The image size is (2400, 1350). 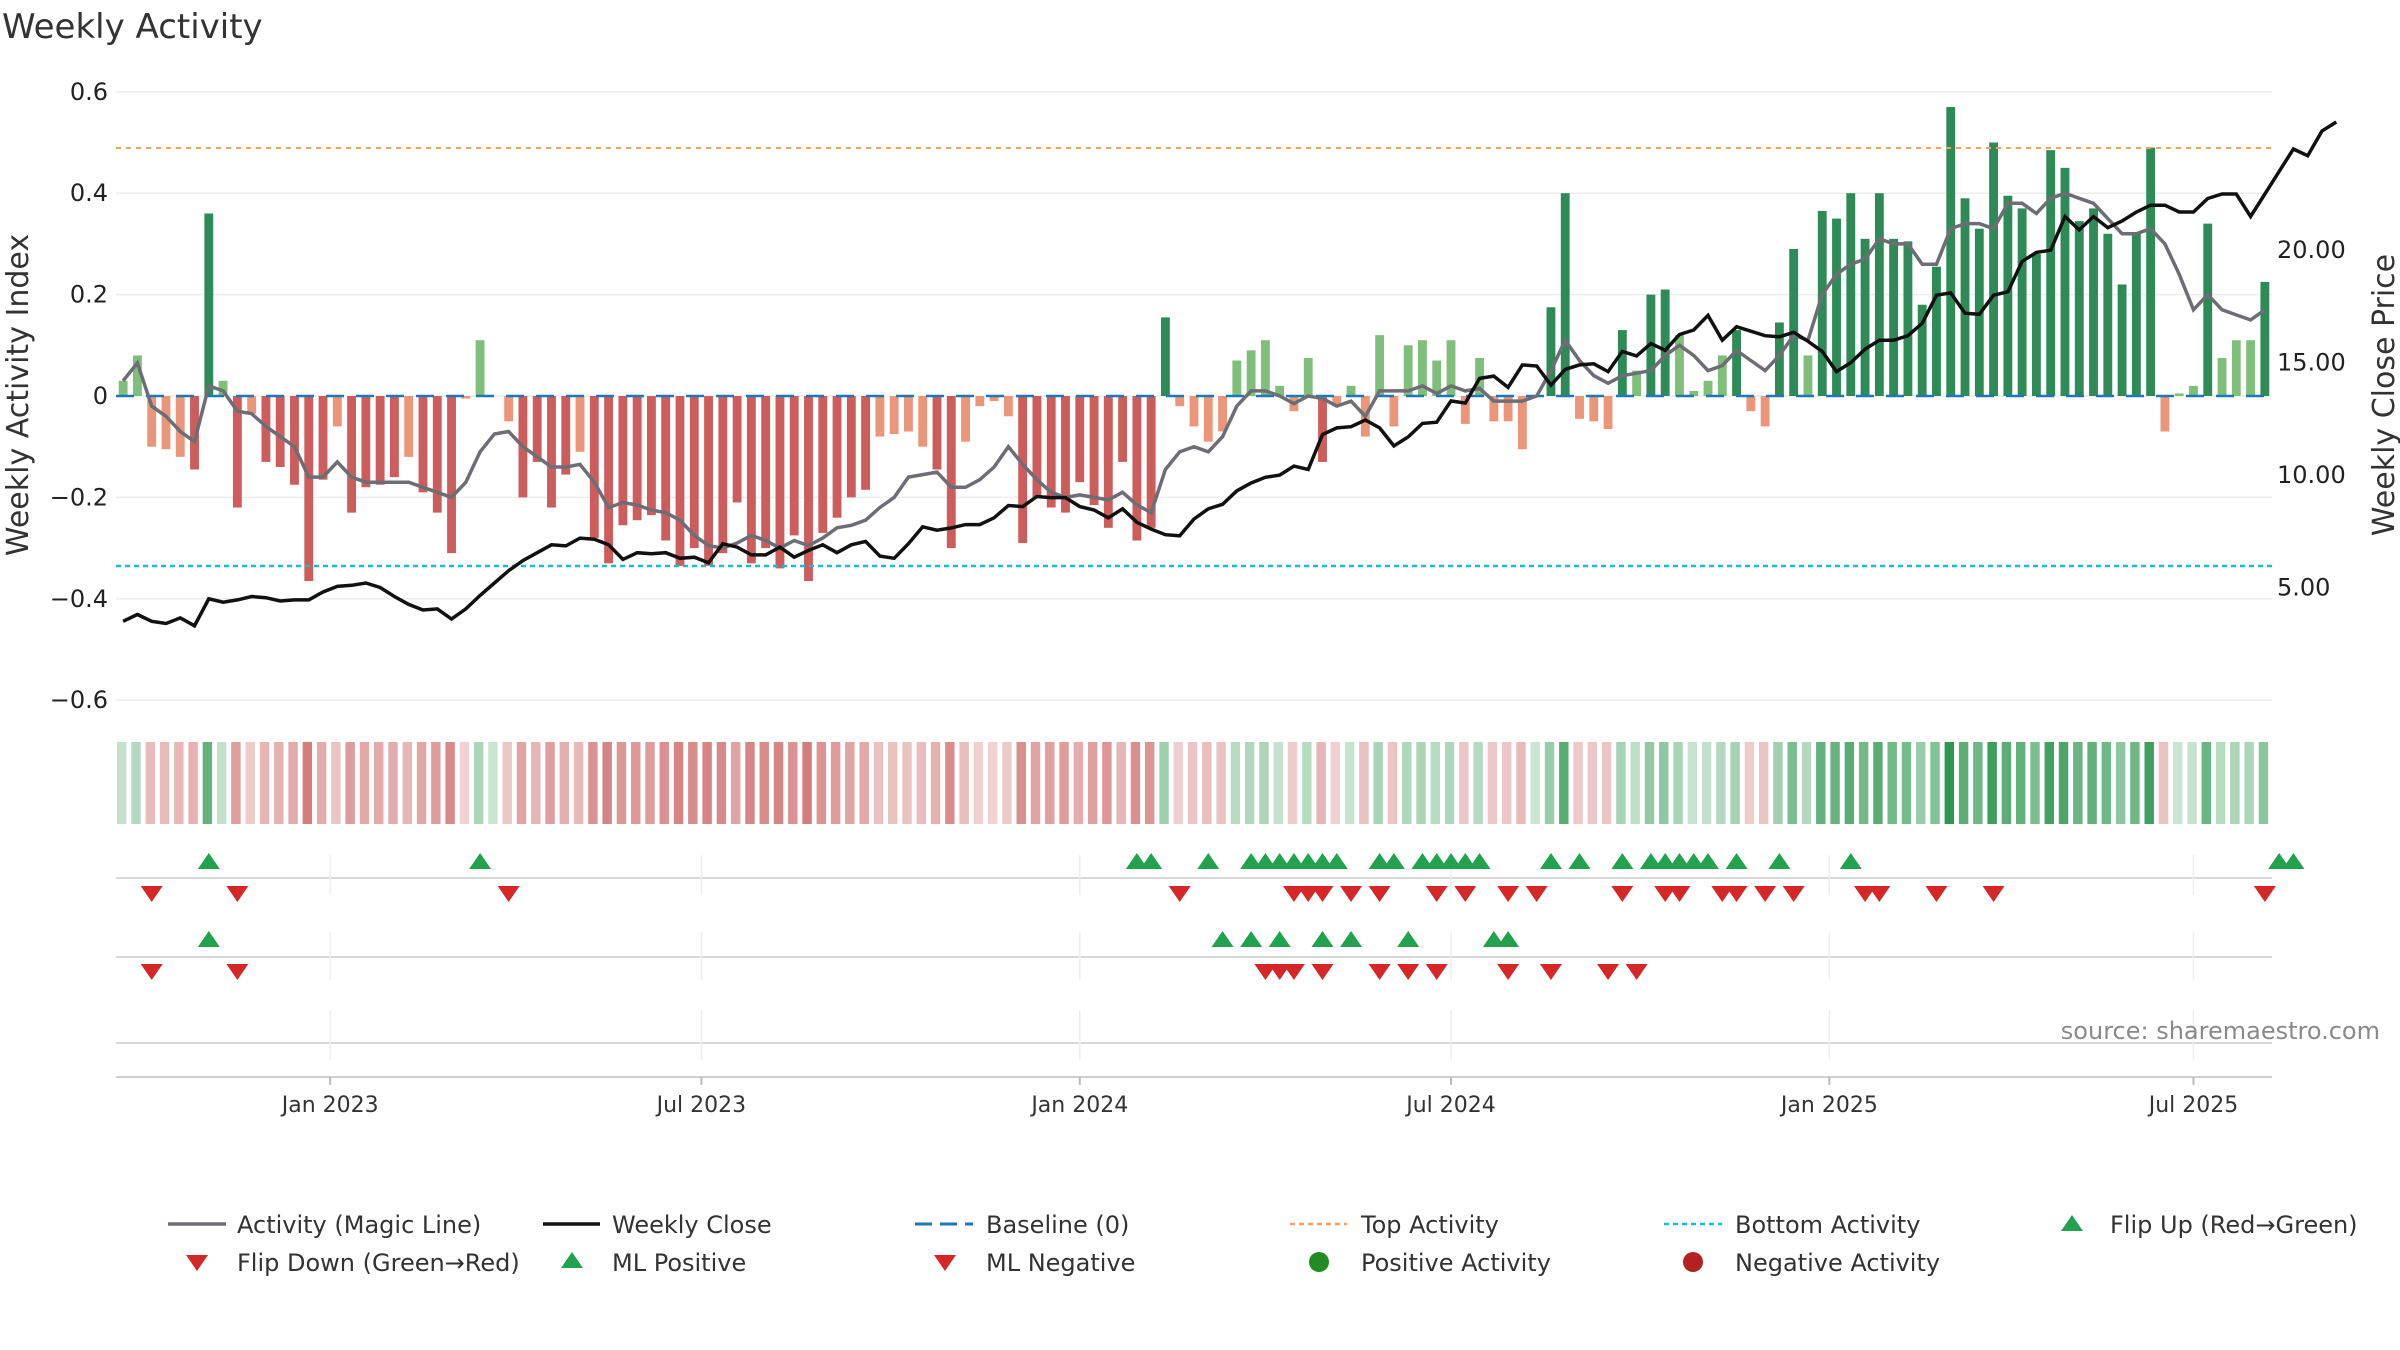 I want to click on activity-heat-strip, so click(x=1193, y=783).